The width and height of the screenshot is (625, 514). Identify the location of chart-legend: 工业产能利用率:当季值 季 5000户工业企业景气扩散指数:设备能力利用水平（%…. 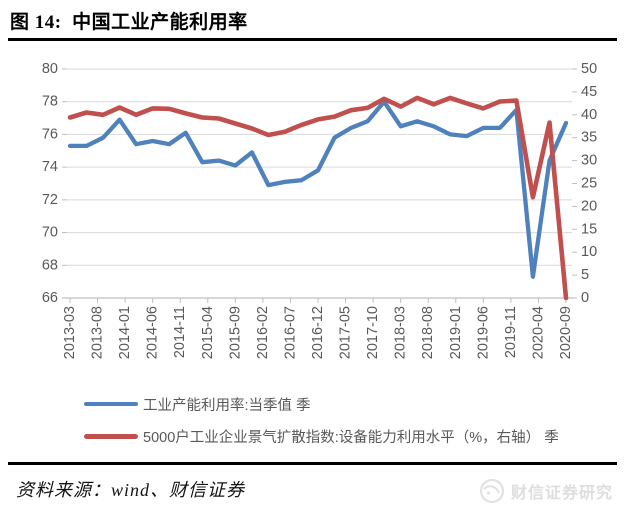
(321, 423).